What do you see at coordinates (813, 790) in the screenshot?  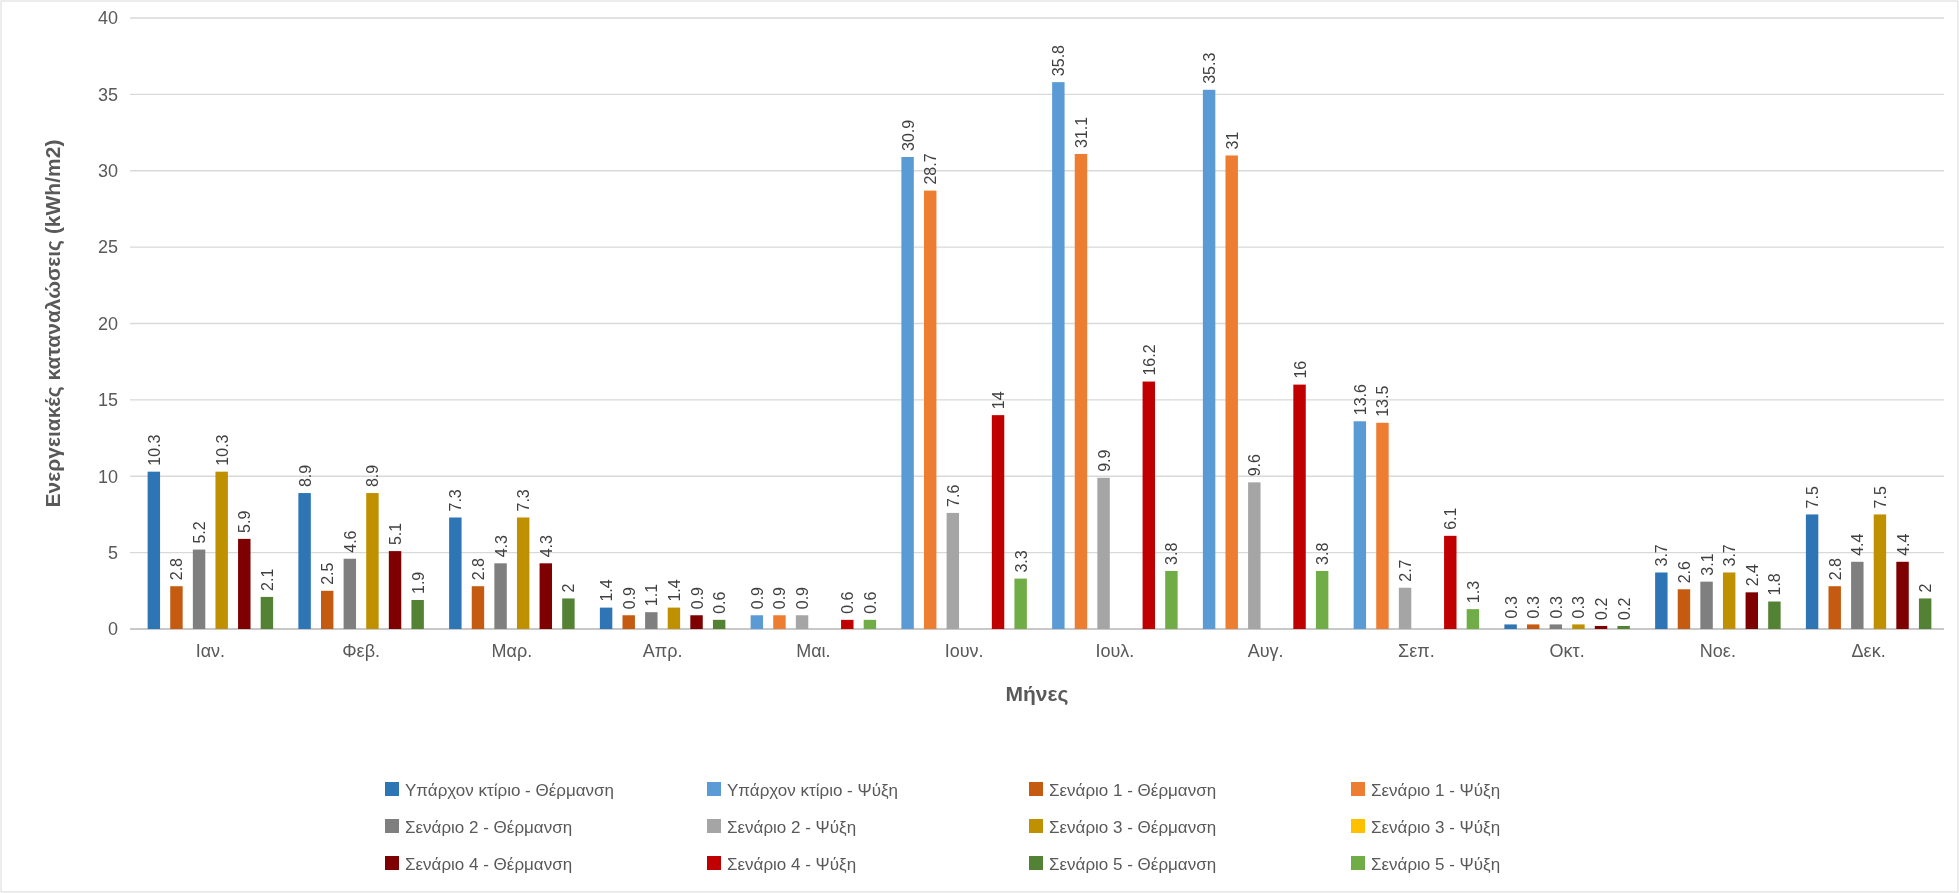 I see `legend-label: Υπάρχον κτίριο - Ψύξη` at bounding box center [813, 790].